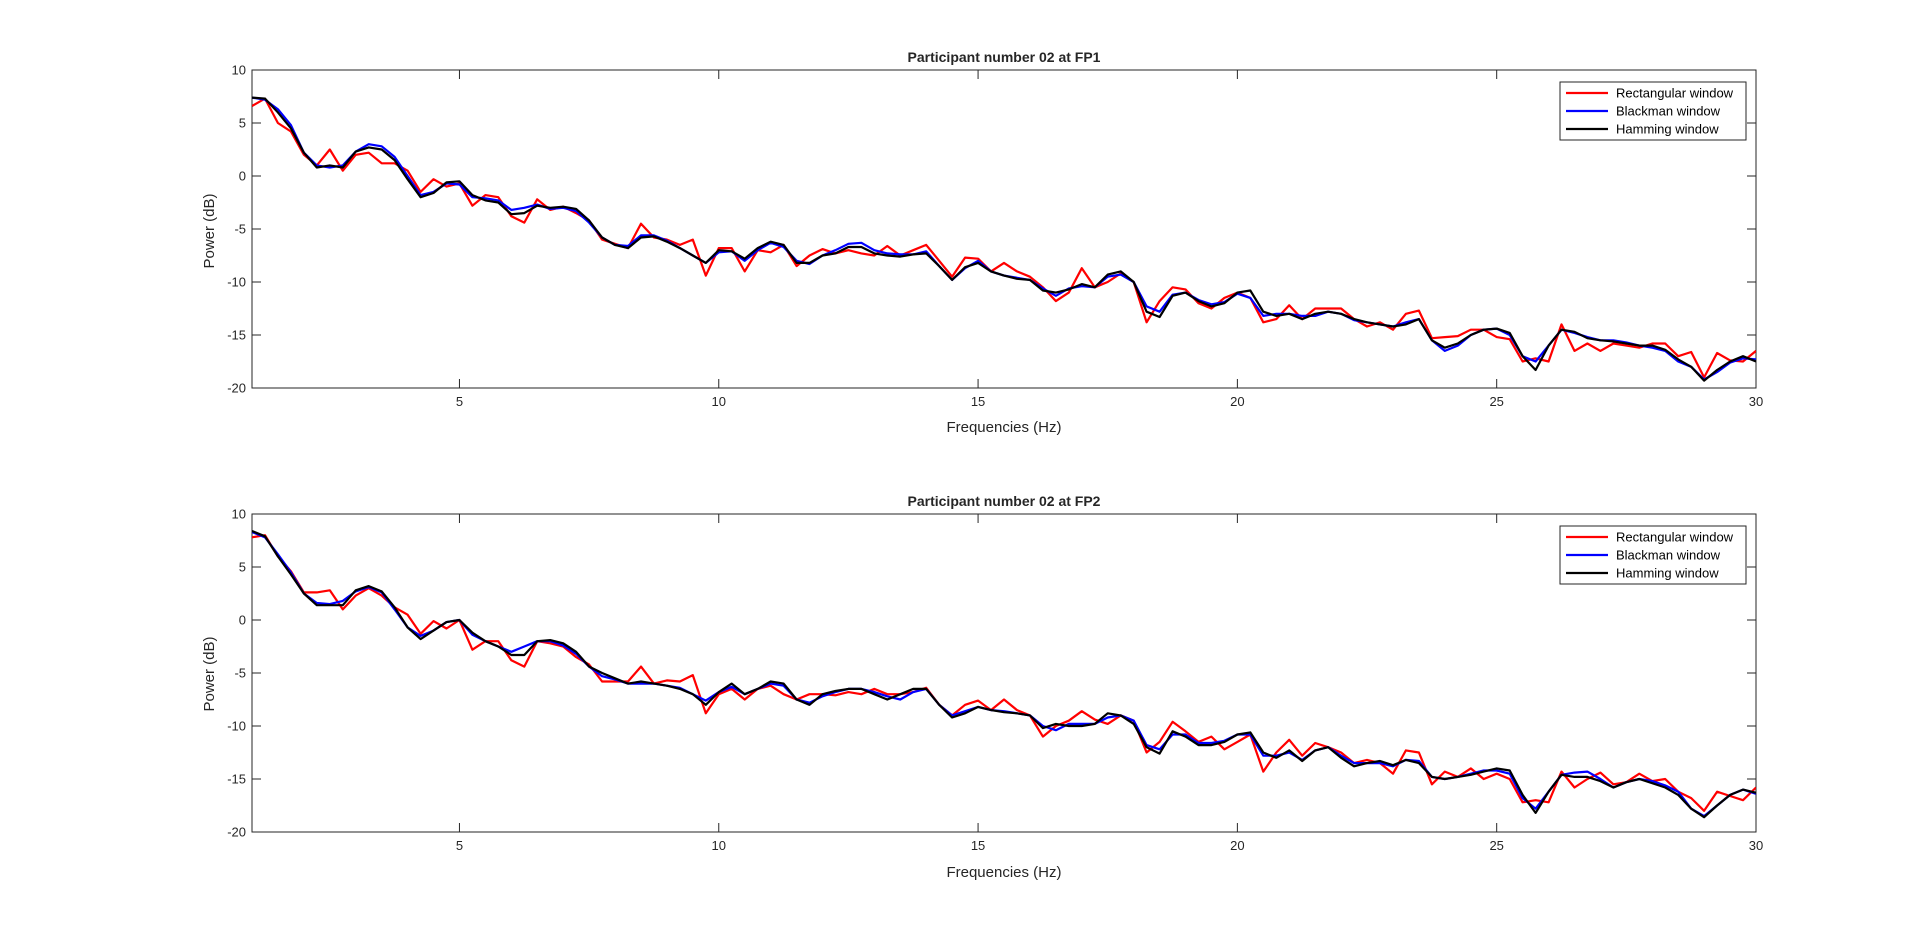 Image resolution: width=1920 pixels, height=926 pixels. Describe the element at coordinates (1004, 57) in the screenshot. I see `chart-title: Participant number 02 at FP1` at that location.